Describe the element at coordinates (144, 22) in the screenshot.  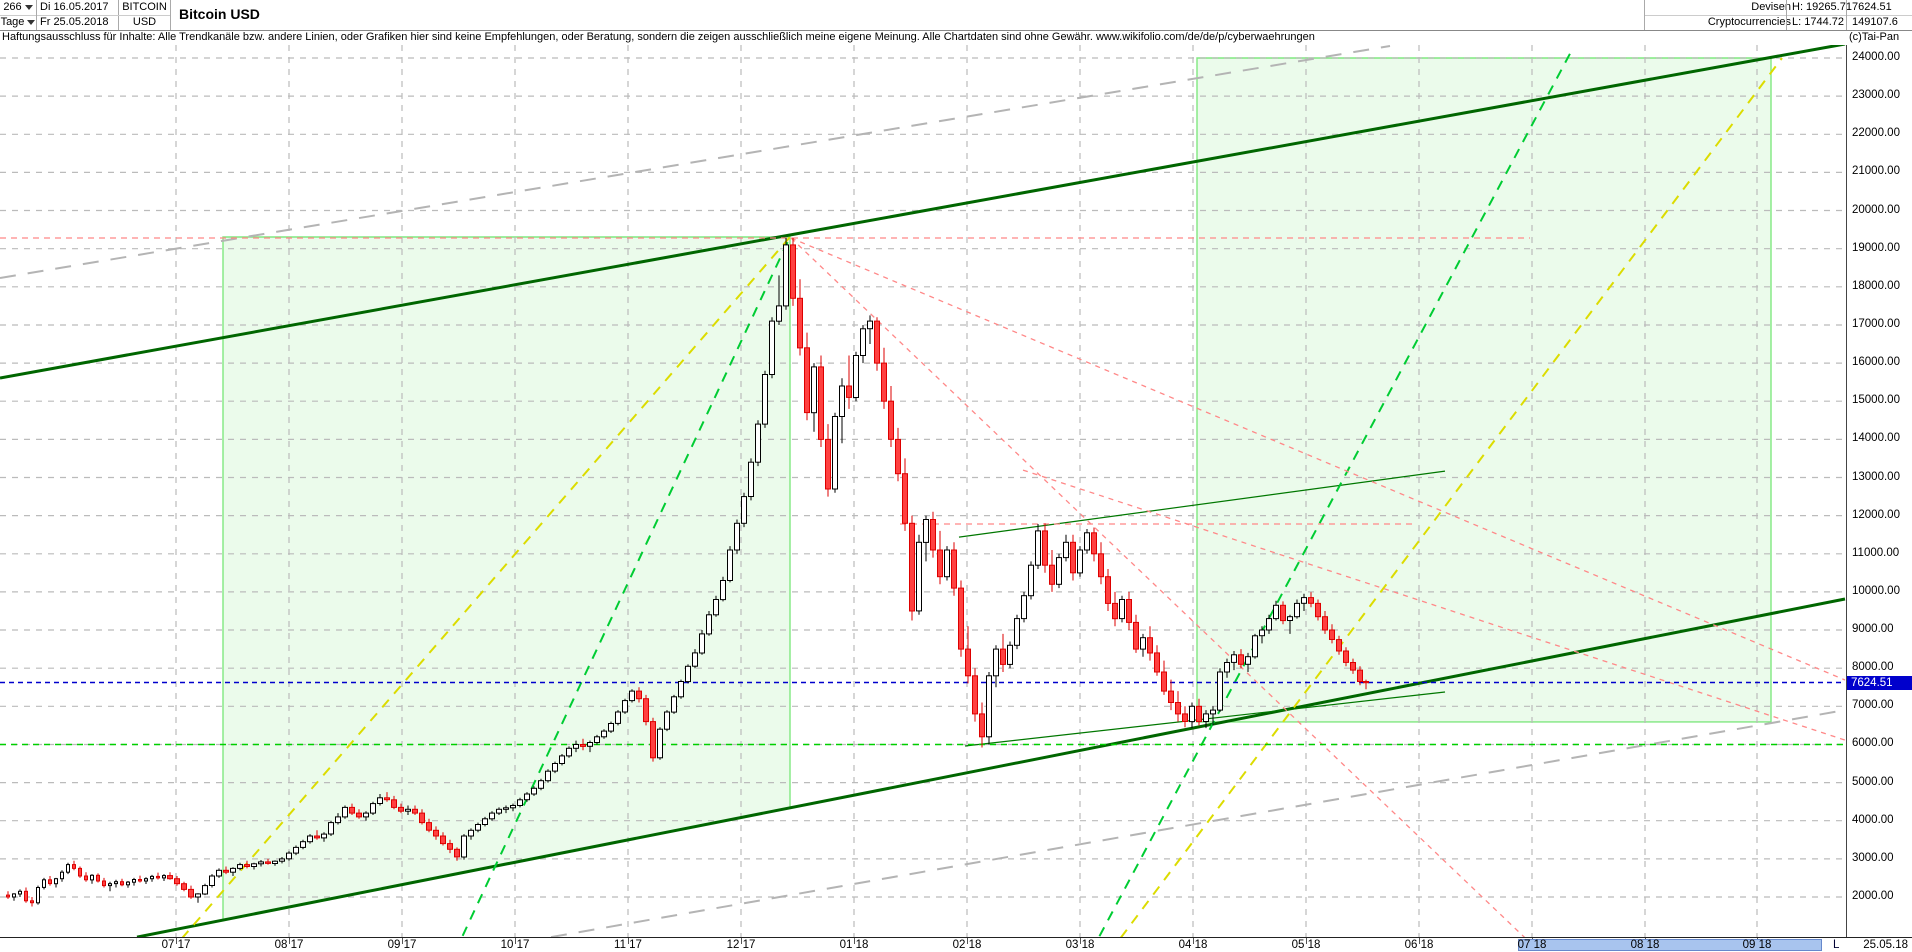
I see `symbol-currency: USD` at that location.